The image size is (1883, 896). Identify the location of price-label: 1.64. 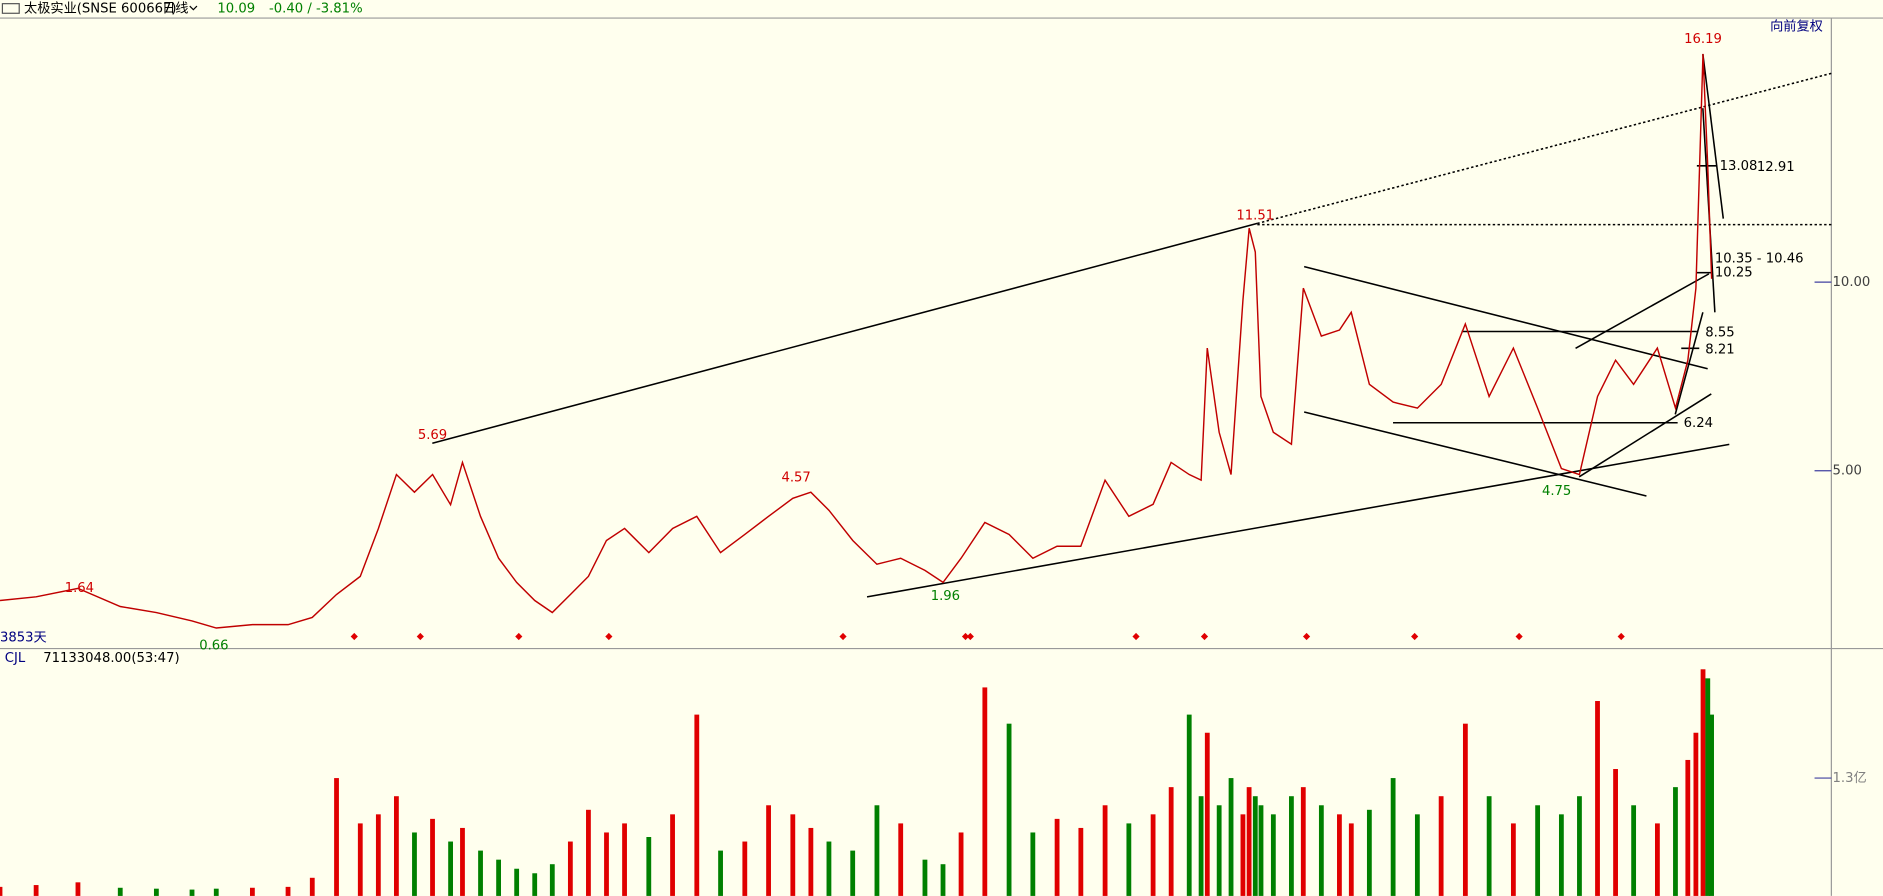
(79, 588).